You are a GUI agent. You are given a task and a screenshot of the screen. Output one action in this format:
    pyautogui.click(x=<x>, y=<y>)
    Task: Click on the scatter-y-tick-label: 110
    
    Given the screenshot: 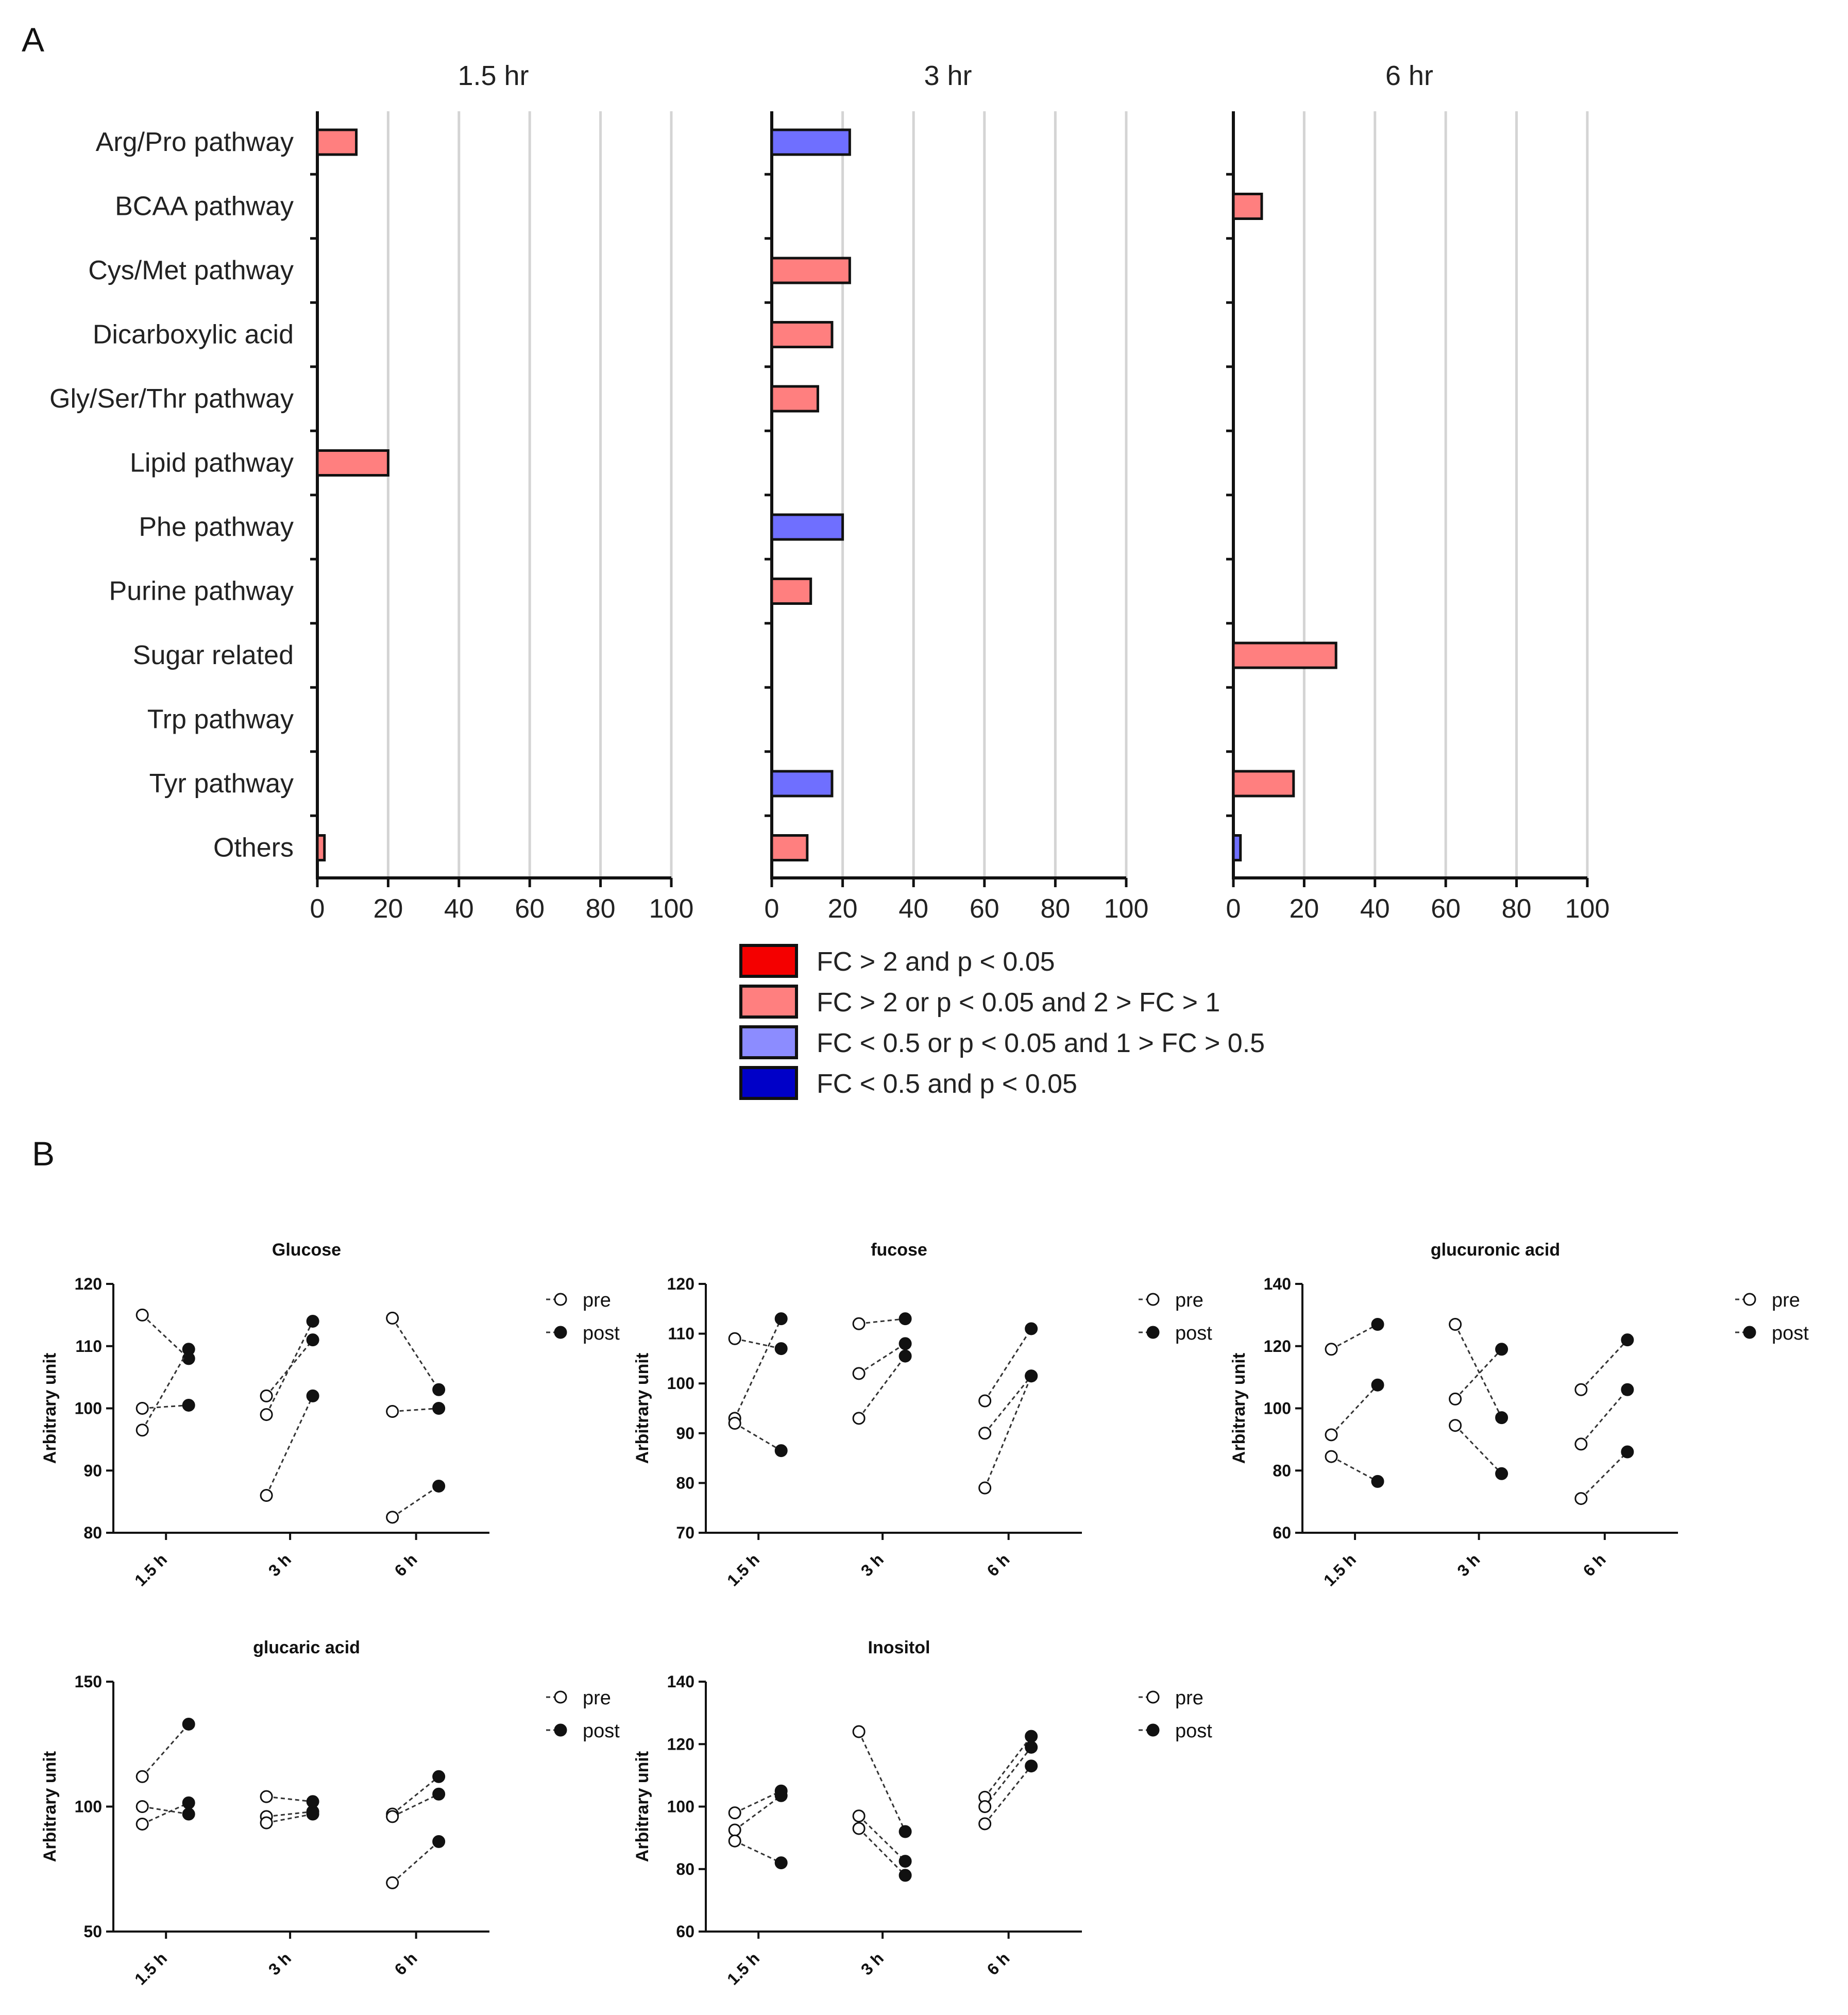 What is the action you would take?
    pyautogui.click(x=88, y=1346)
    